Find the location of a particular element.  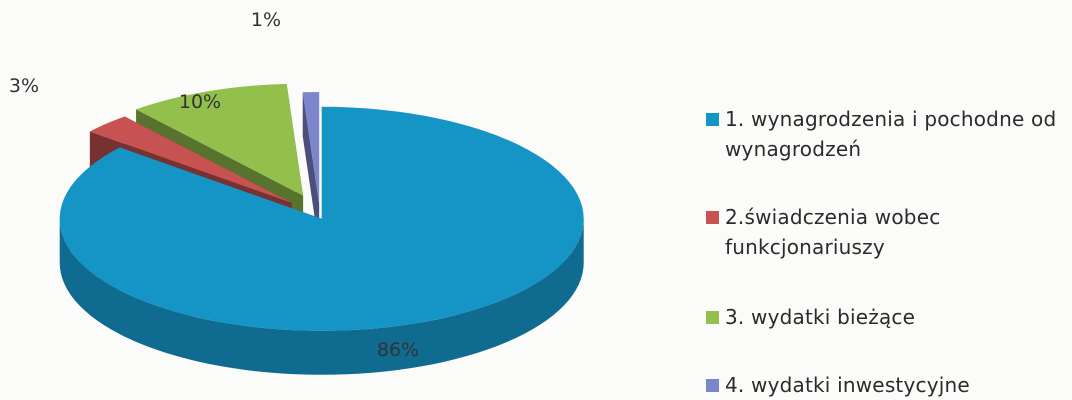

legend-label-2-cont: funkcjonariuszy is located at coordinates (805, 247).